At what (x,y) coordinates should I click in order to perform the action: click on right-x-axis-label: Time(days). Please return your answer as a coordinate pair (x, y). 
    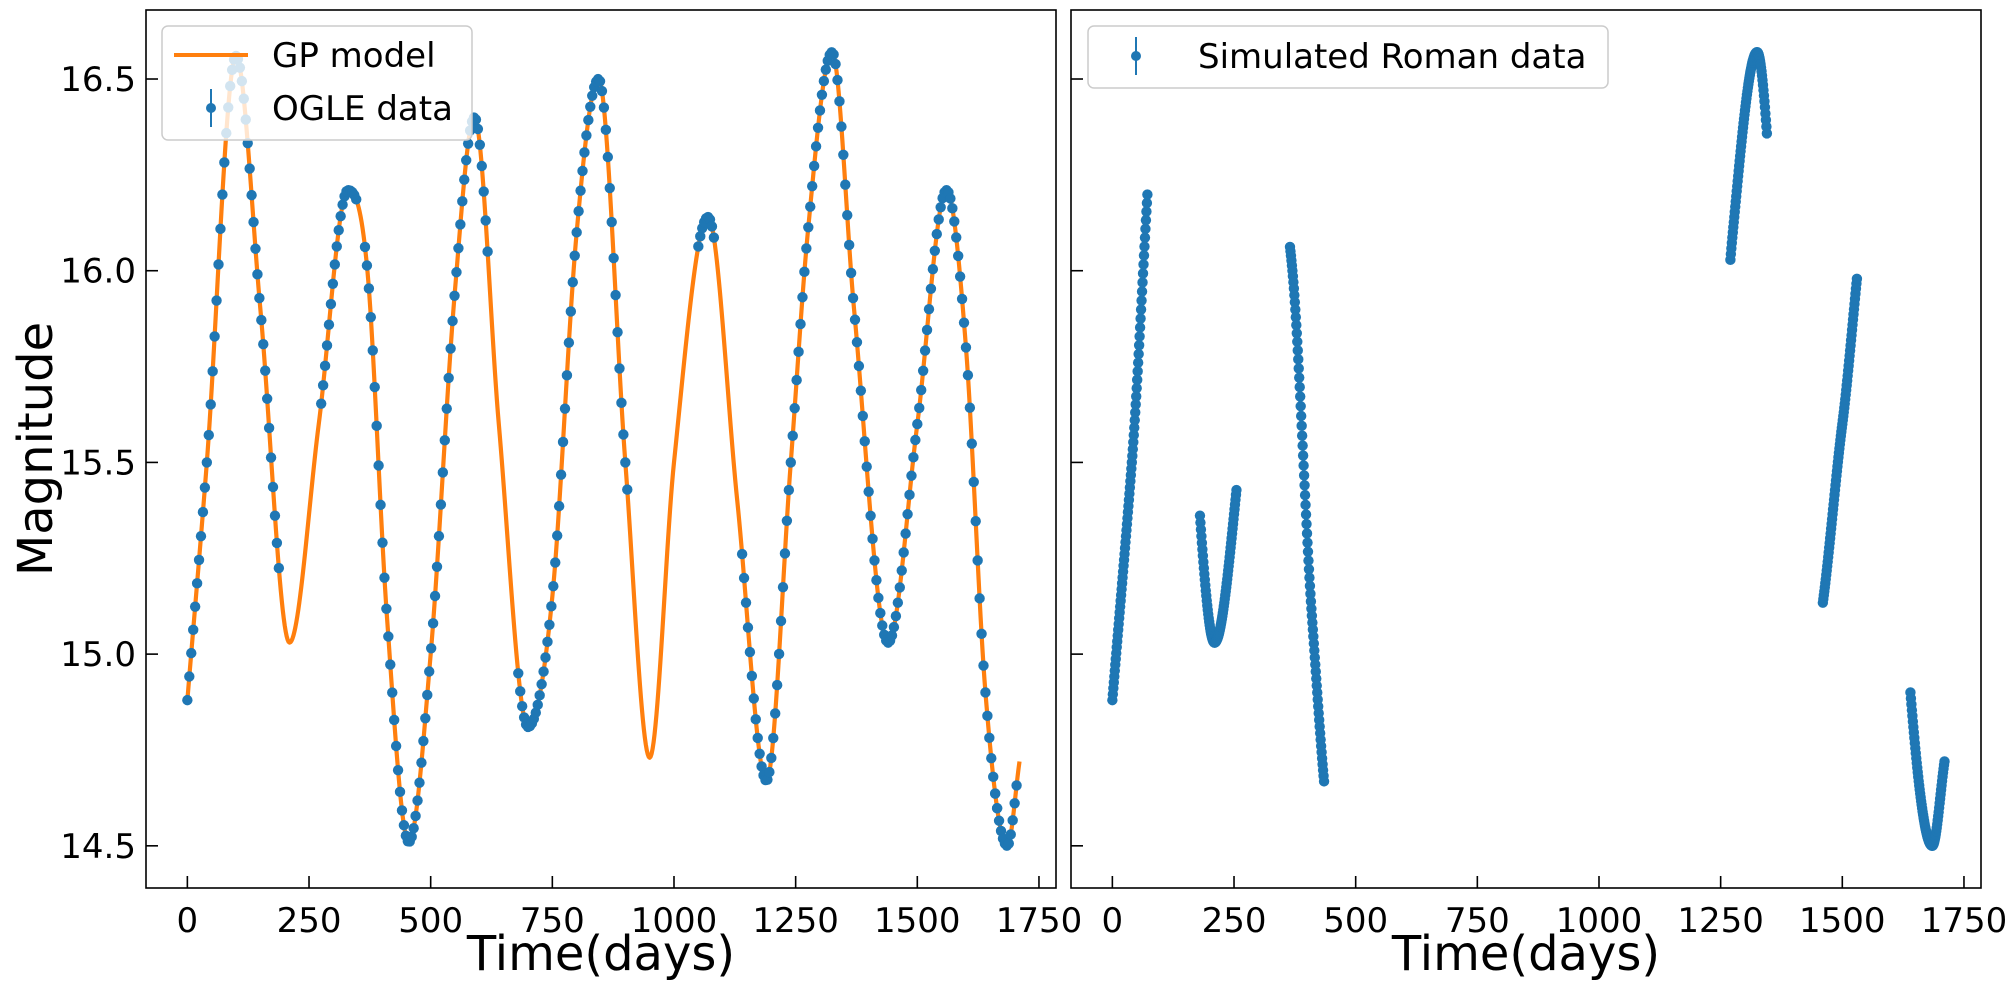
    Looking at the image, I should click on (1525, 954).